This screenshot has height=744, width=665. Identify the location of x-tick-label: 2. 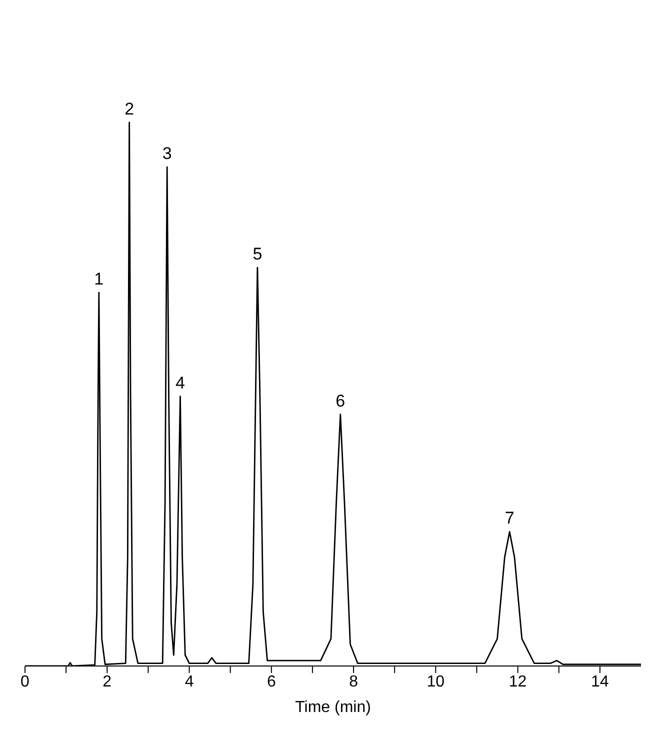
(107, 681).